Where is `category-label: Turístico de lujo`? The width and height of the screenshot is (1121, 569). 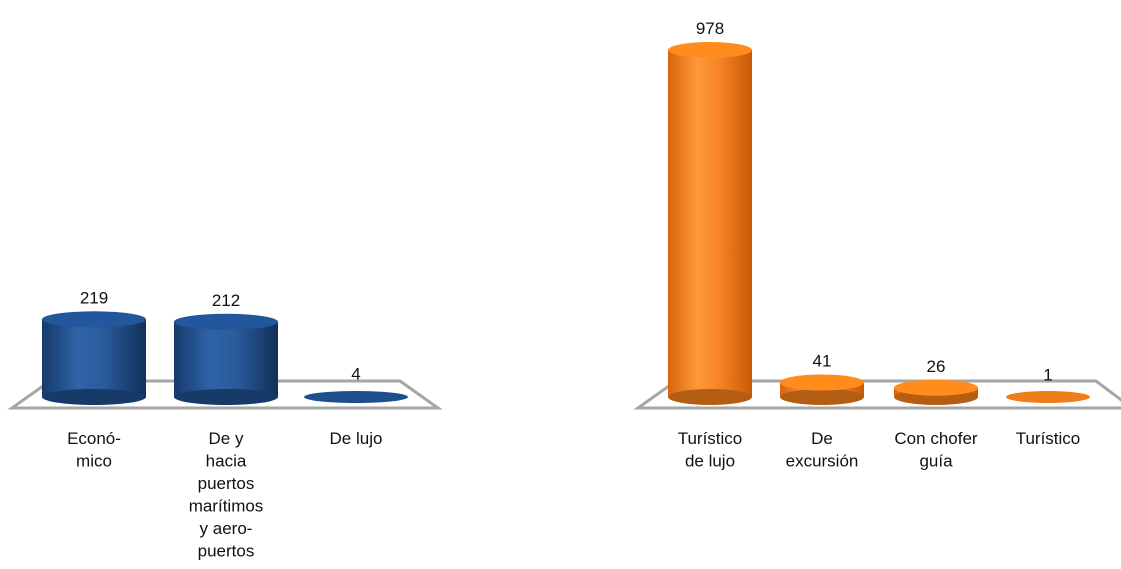
category-label: Turístico de lujo is located at coordinates (710, 450).